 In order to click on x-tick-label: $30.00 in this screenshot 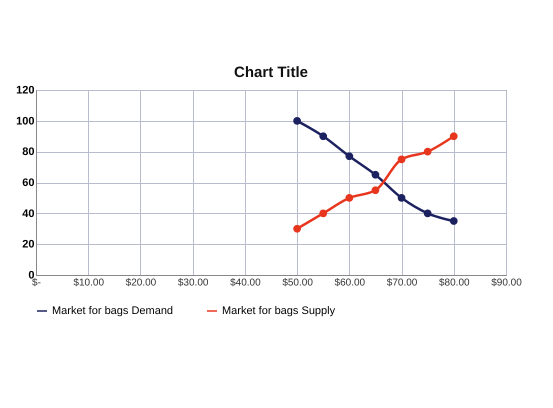, I will do `click(193, 283)`.